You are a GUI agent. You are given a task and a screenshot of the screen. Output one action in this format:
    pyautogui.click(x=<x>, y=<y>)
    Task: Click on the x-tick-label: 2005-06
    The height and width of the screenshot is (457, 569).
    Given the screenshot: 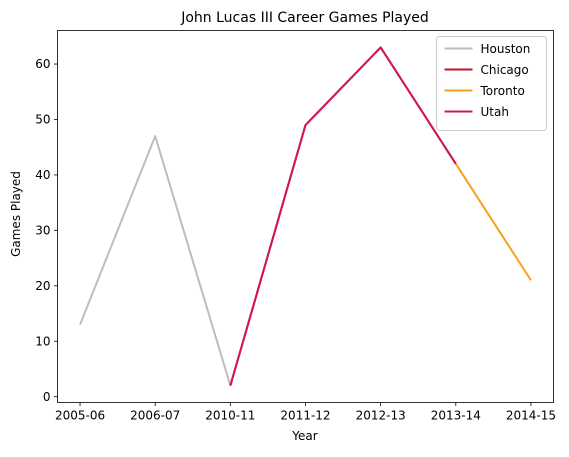 What is the action you would take?
    pyautogui.click(x=80, y=416)
    